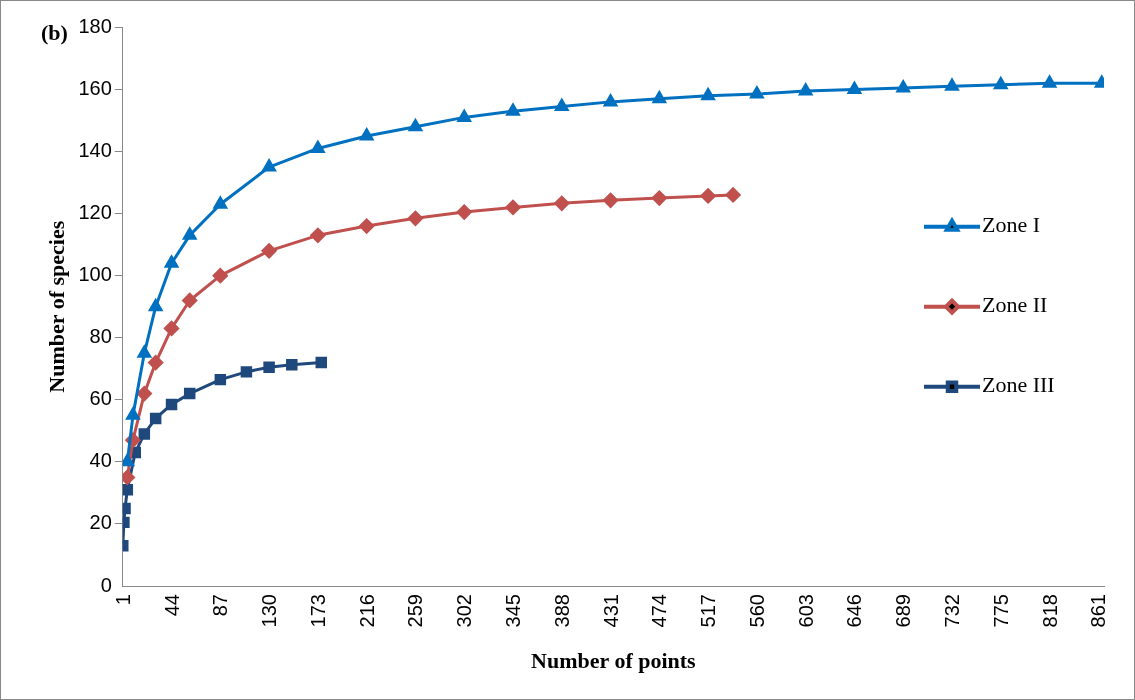 This screenshot has width=1135, height=700. I want to click on x-tick-label: 603, so click(805, 611).